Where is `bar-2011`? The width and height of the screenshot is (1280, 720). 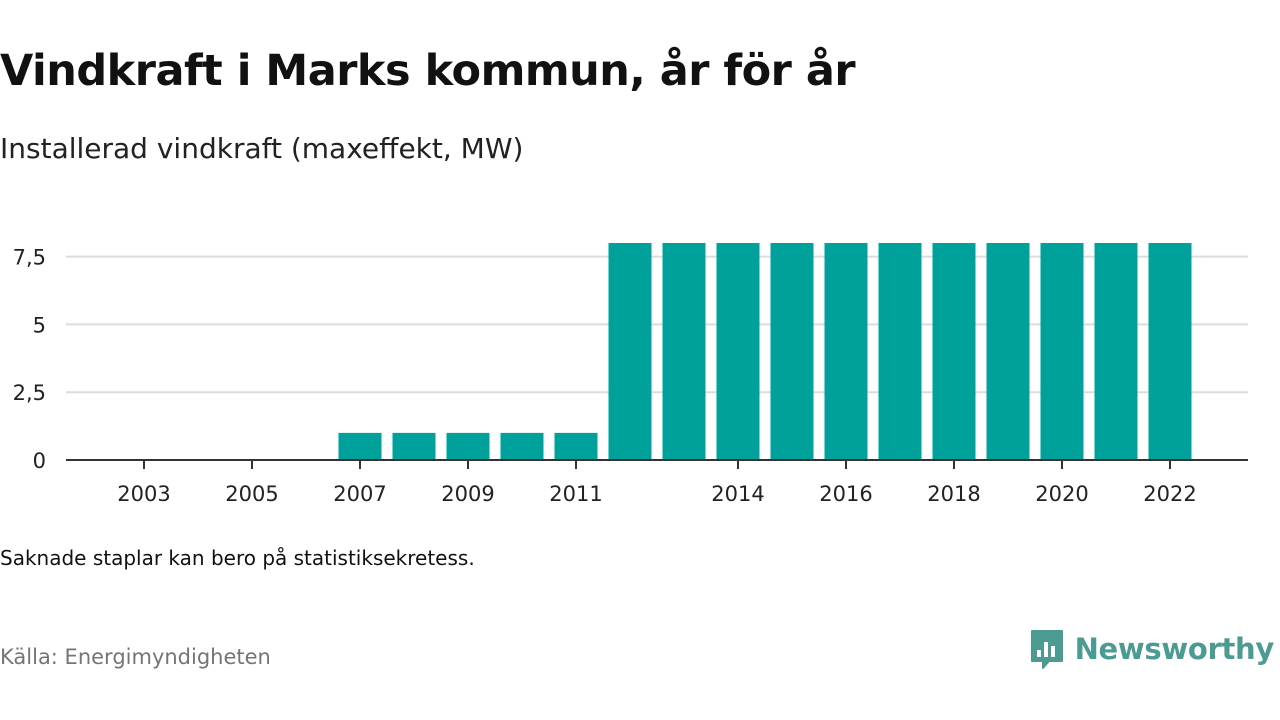 bar-2011 is located at coordinates (576, 446).